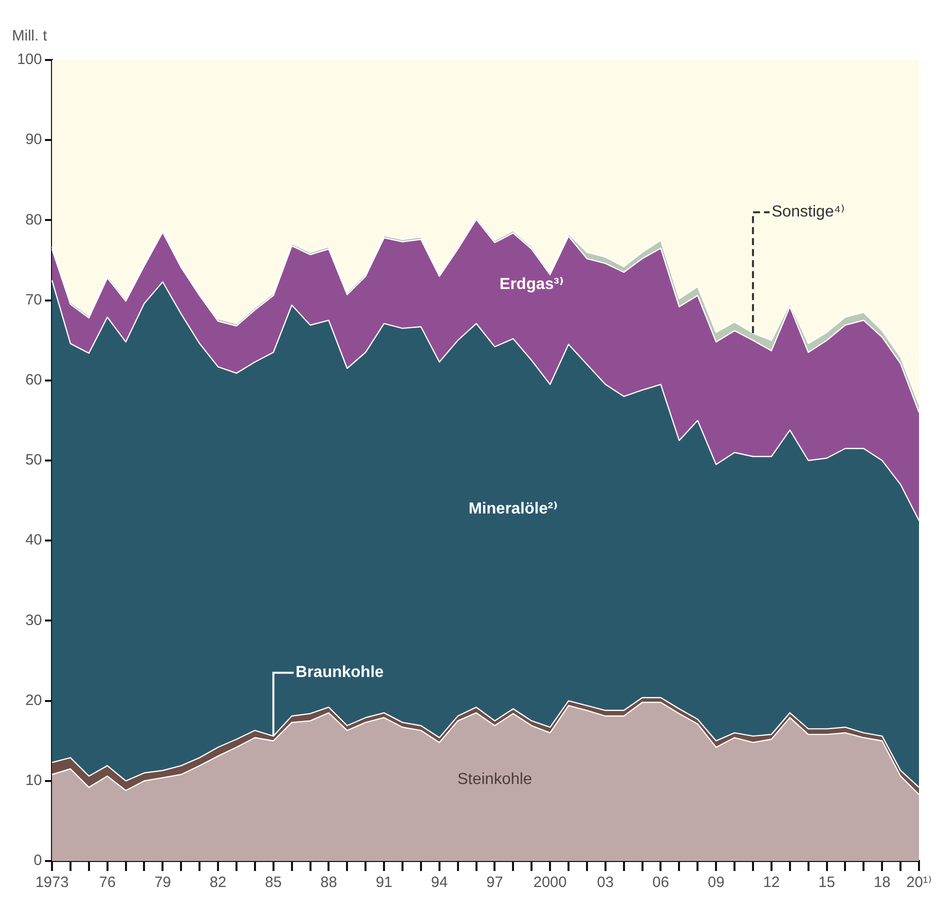 The image size is (951, 903). What do you see at coordinates (494, 779) in the screenshot?
I see `series-label: Steinkohle` at bounding box center [494, 779].